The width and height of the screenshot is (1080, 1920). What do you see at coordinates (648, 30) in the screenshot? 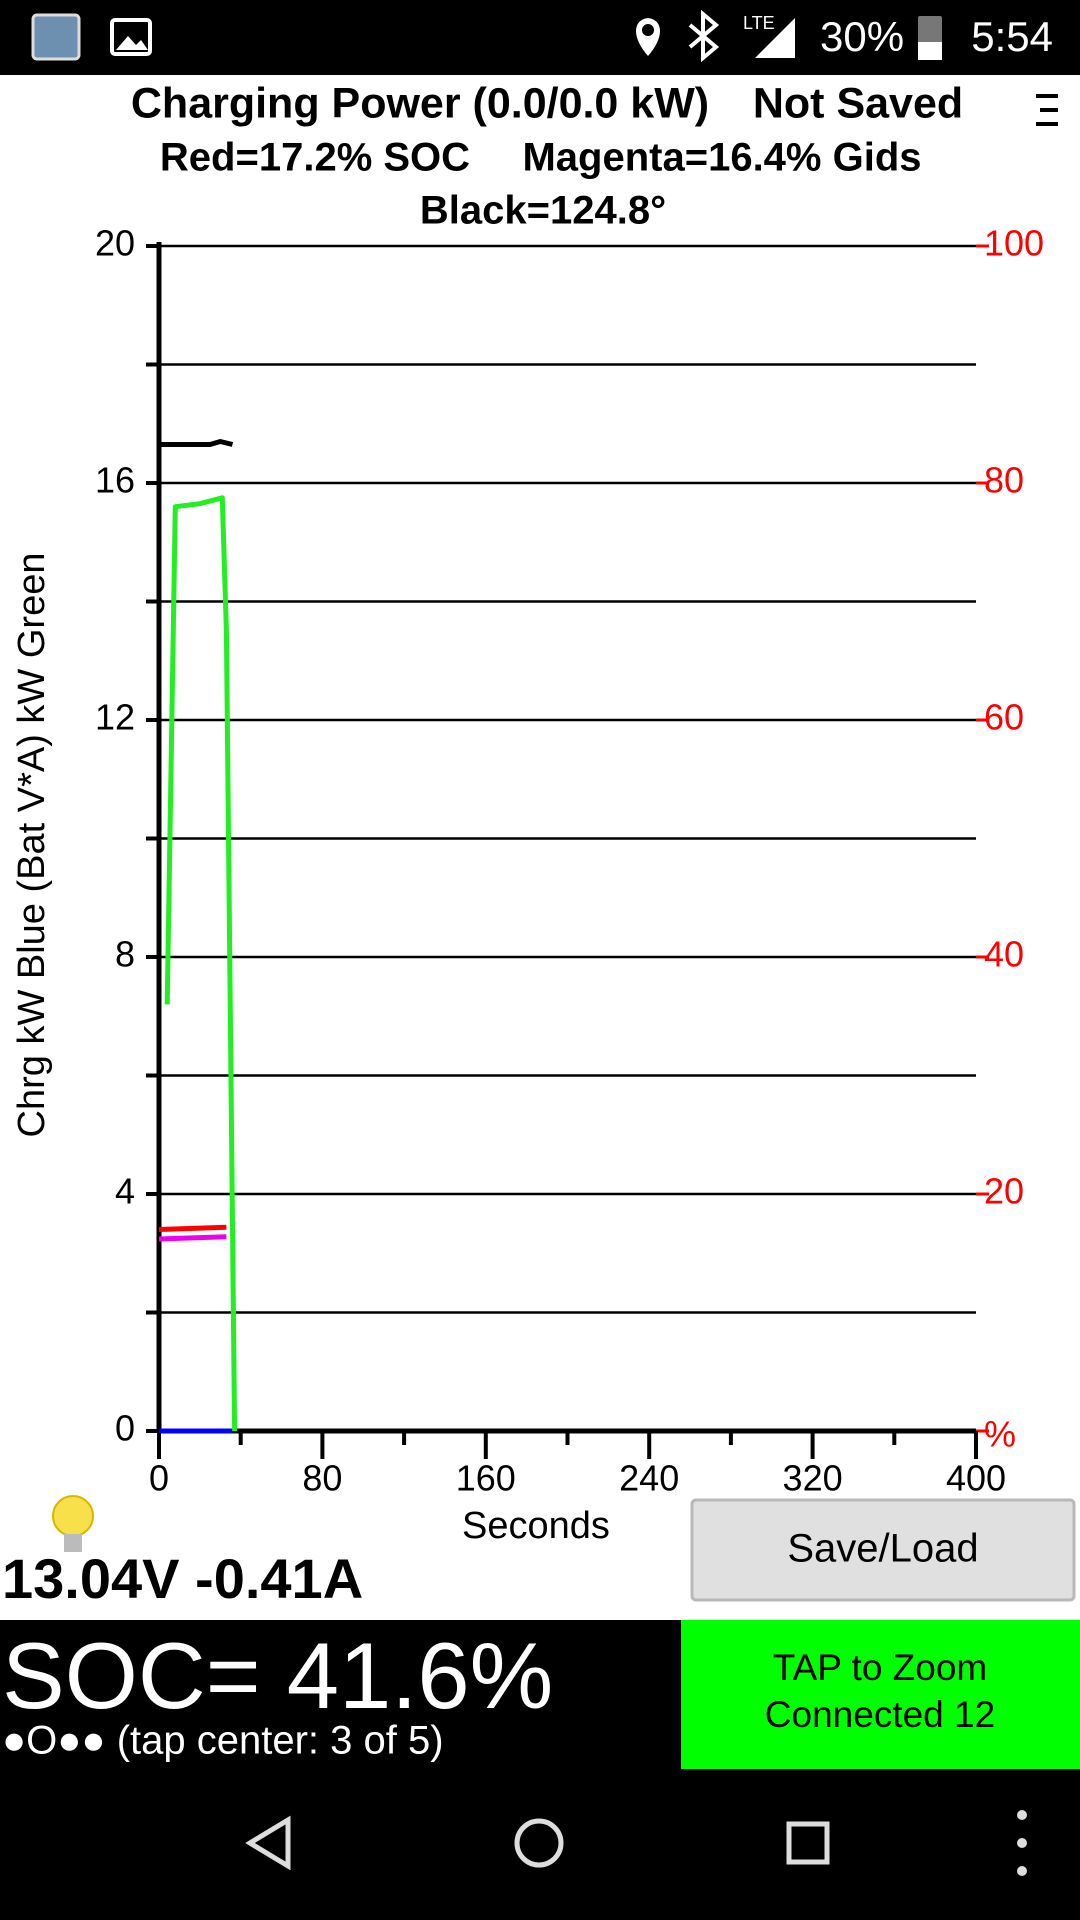
I see `location-dot` at bounding box center [648, 30].